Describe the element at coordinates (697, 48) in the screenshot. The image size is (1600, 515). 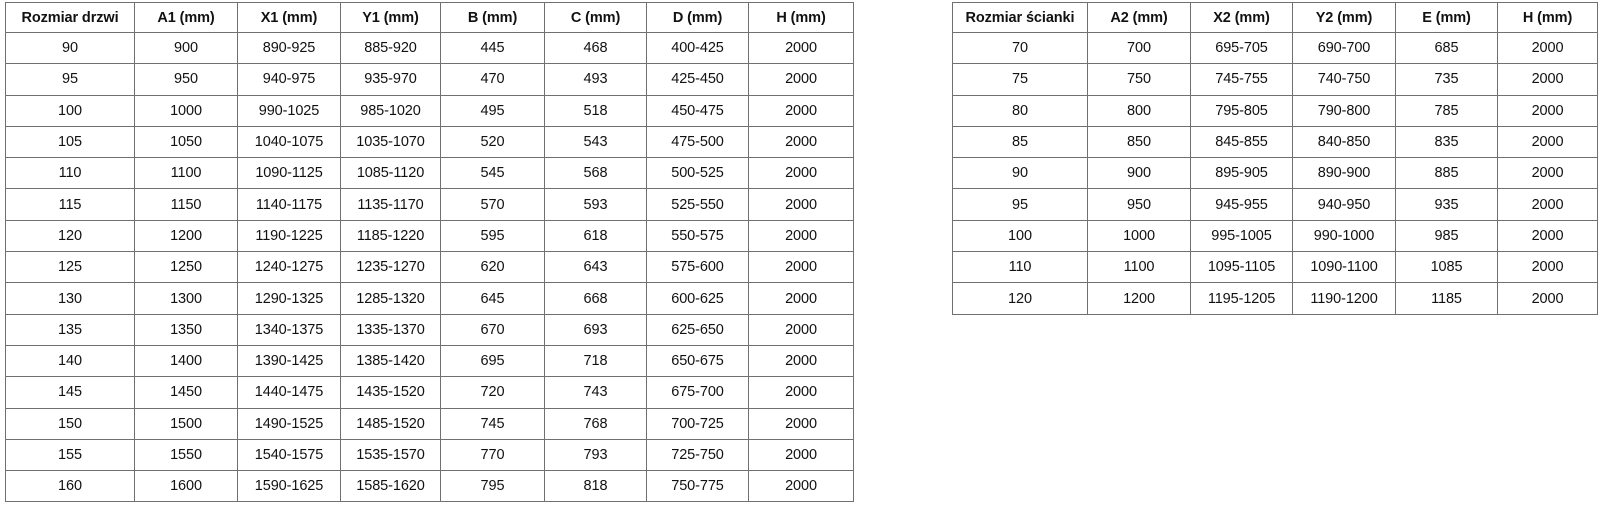
I see `table-cell: 400-425` at that location.